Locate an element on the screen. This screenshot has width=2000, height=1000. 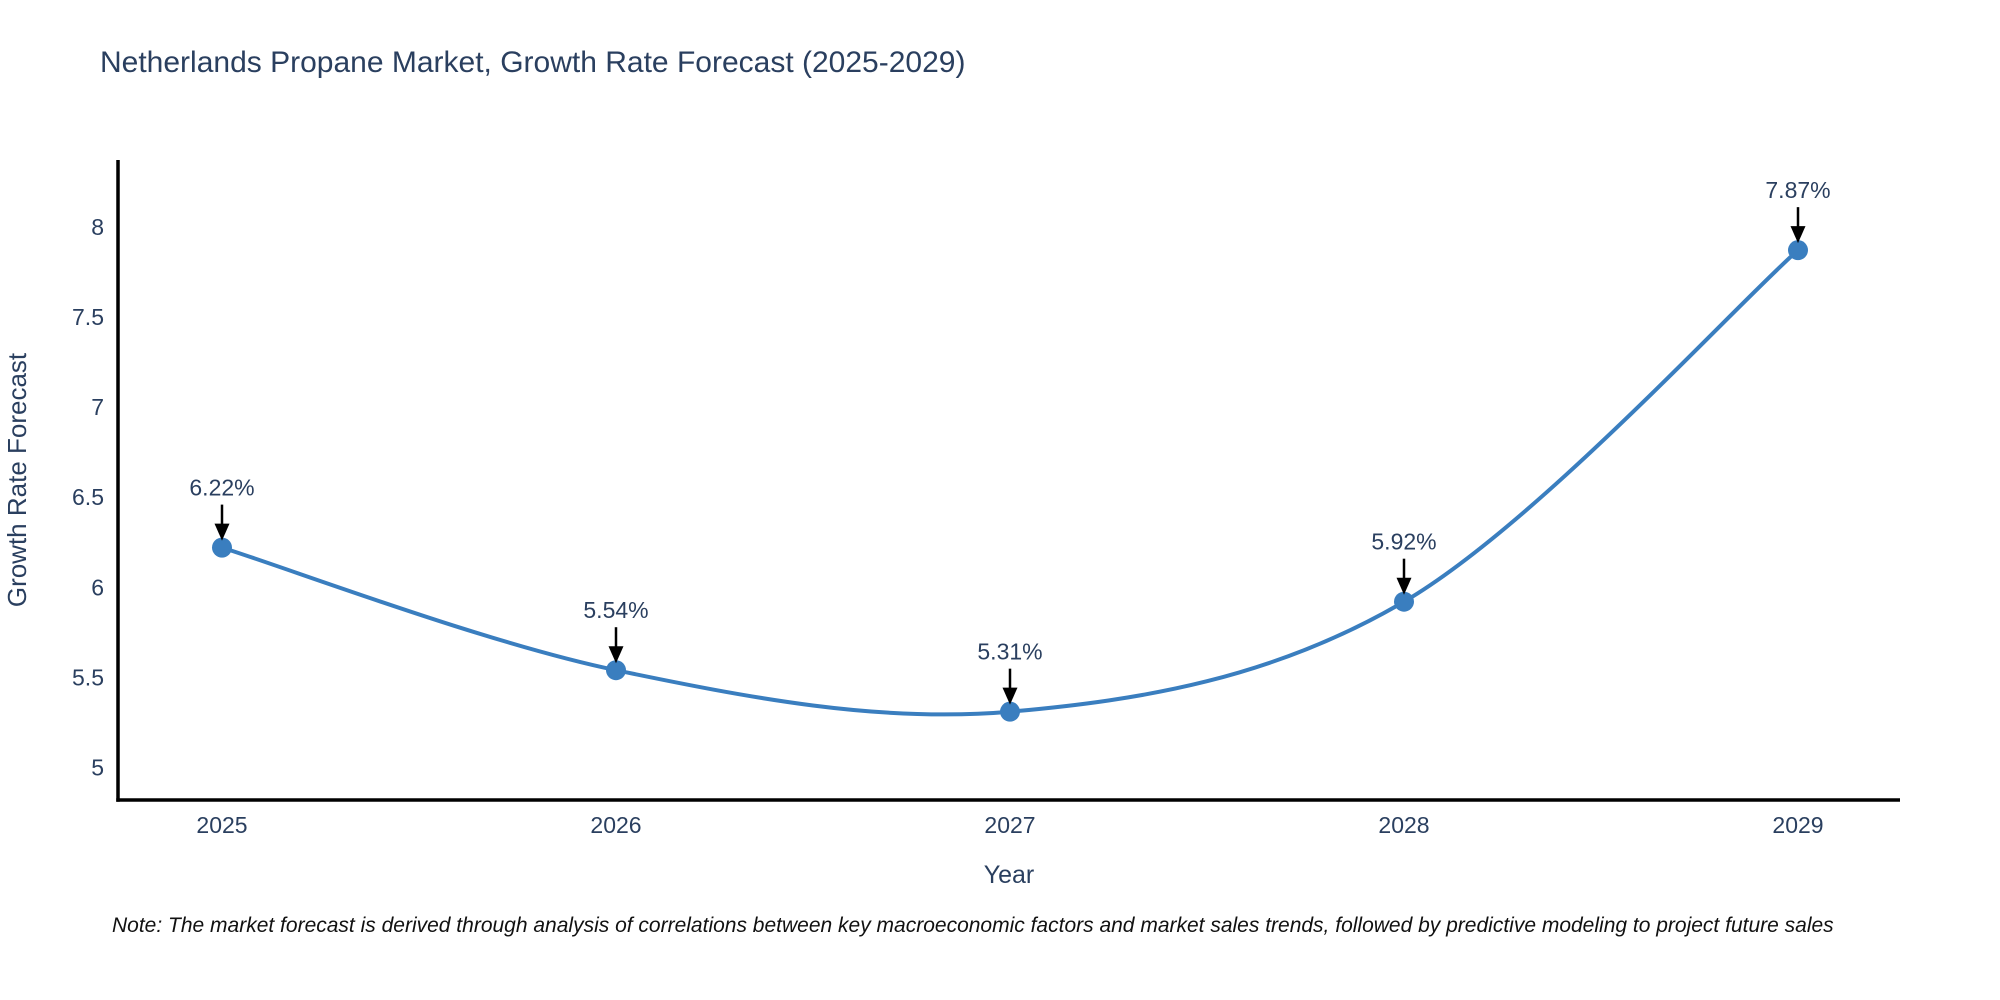
y-tick-label: 7.5 is located at coordinates (88, 317).